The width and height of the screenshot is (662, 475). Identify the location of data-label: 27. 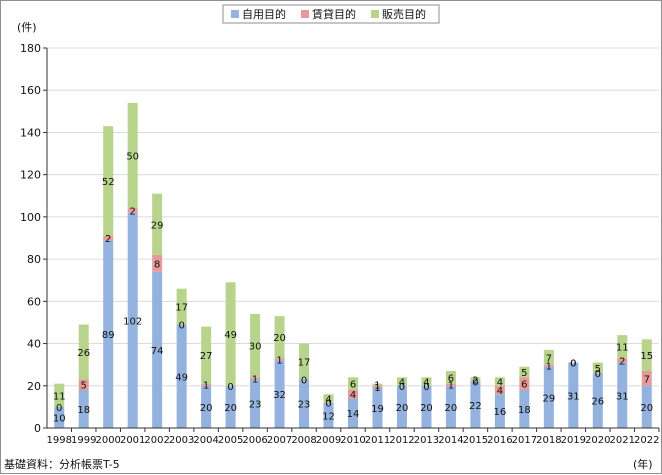
(206, 356).